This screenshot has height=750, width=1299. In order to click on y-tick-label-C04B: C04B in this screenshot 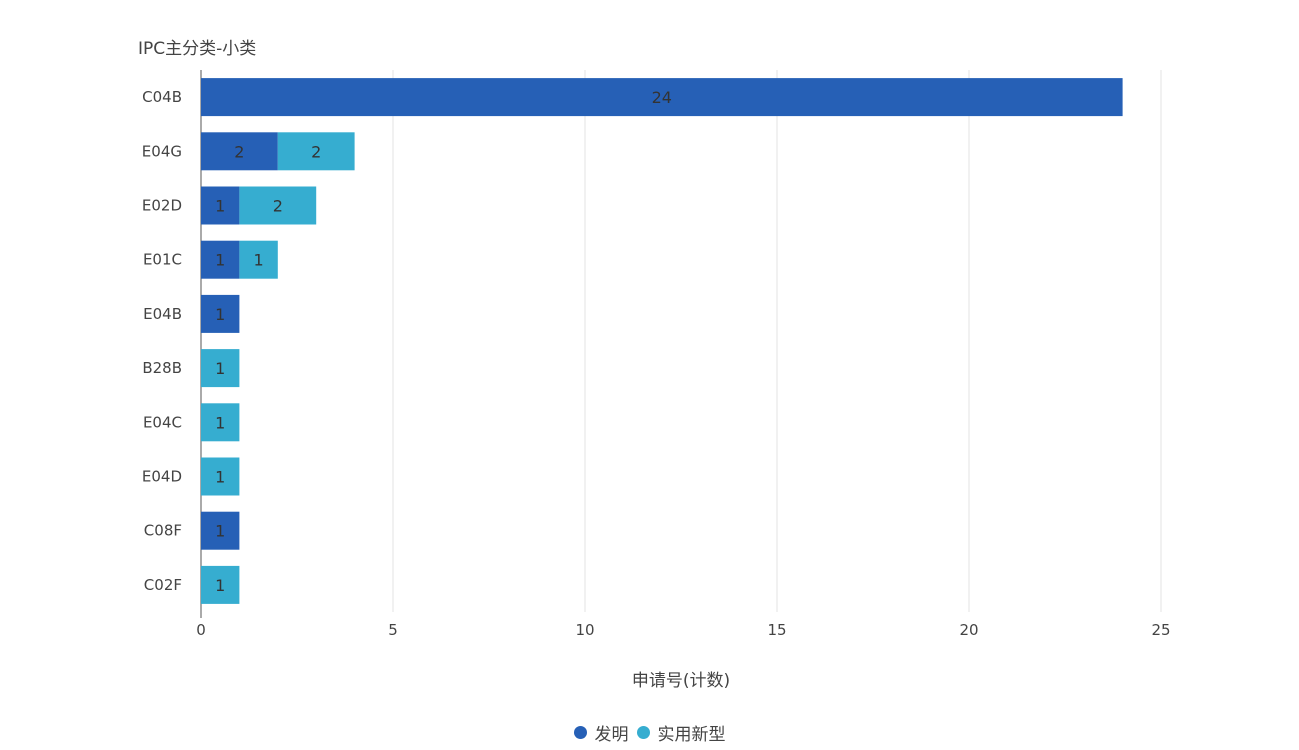, I will do `click(162, 97)`.